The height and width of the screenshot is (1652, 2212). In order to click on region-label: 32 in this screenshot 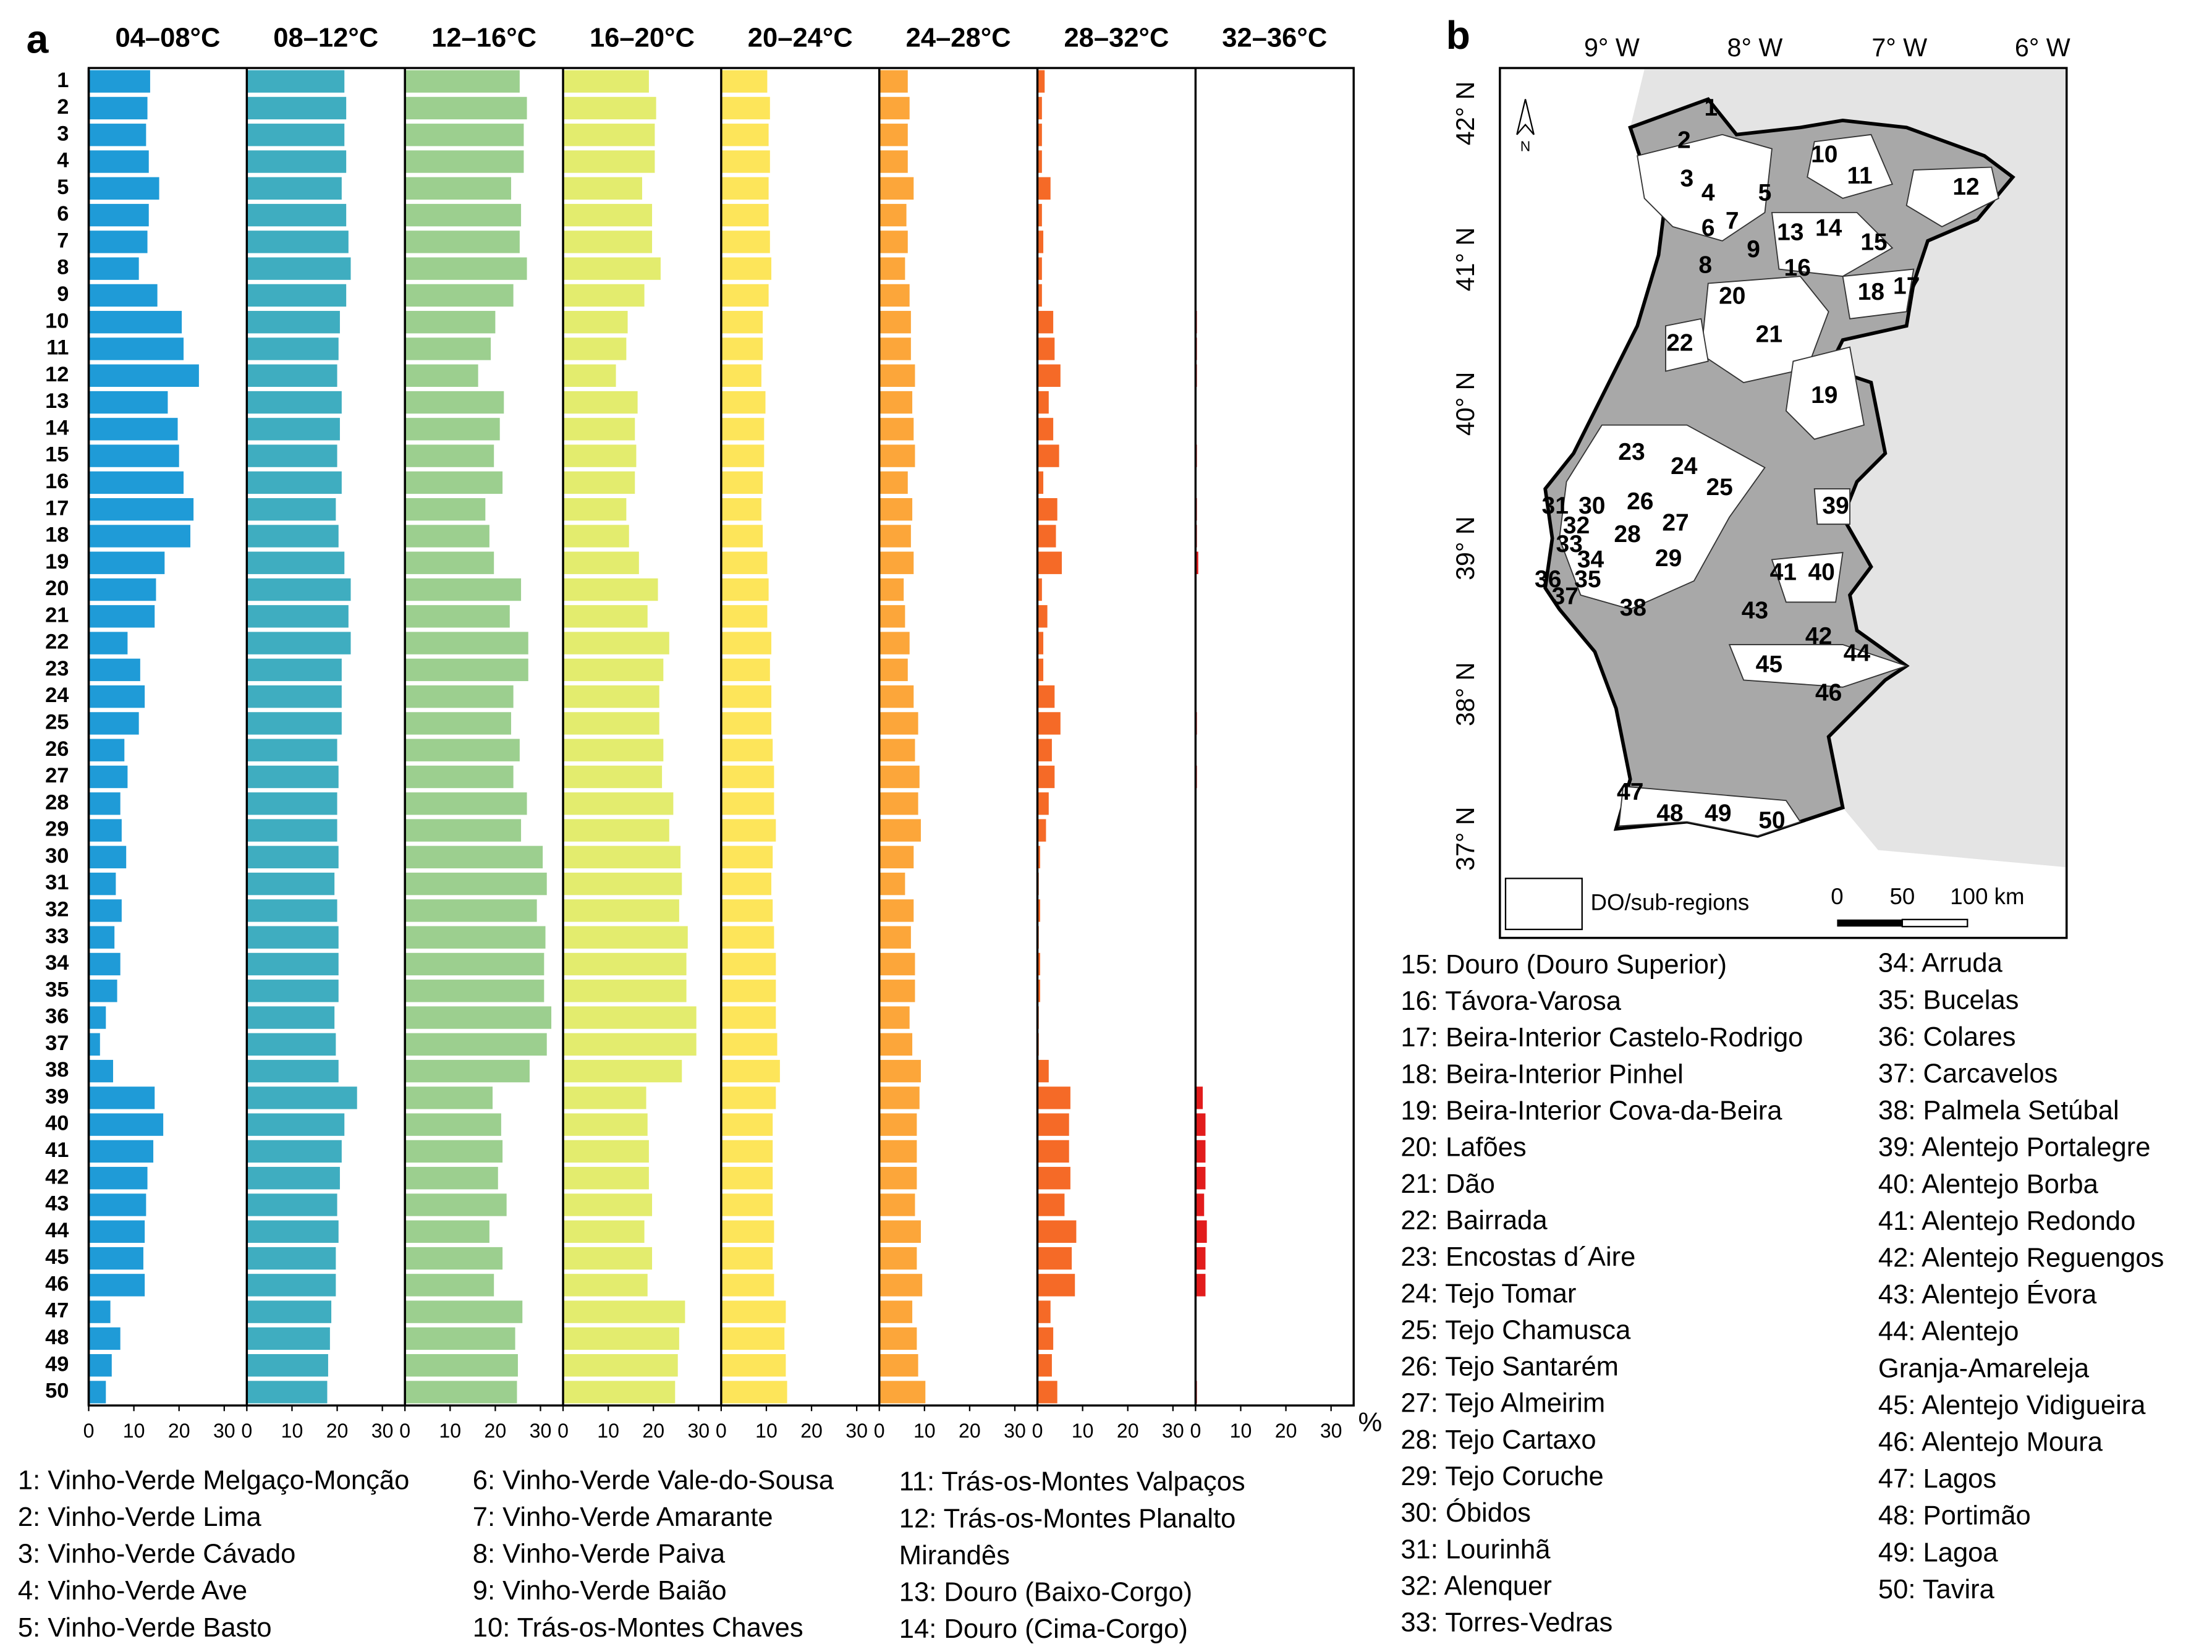, I will do `click(1577, 525)`.